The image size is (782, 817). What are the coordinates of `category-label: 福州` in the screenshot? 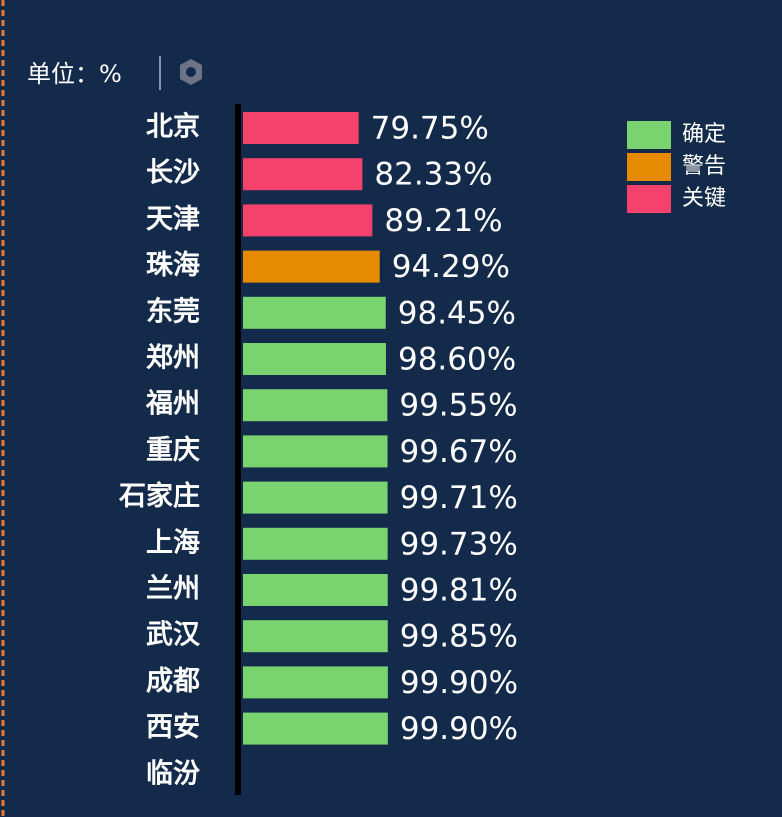 It's located at (172, 404).